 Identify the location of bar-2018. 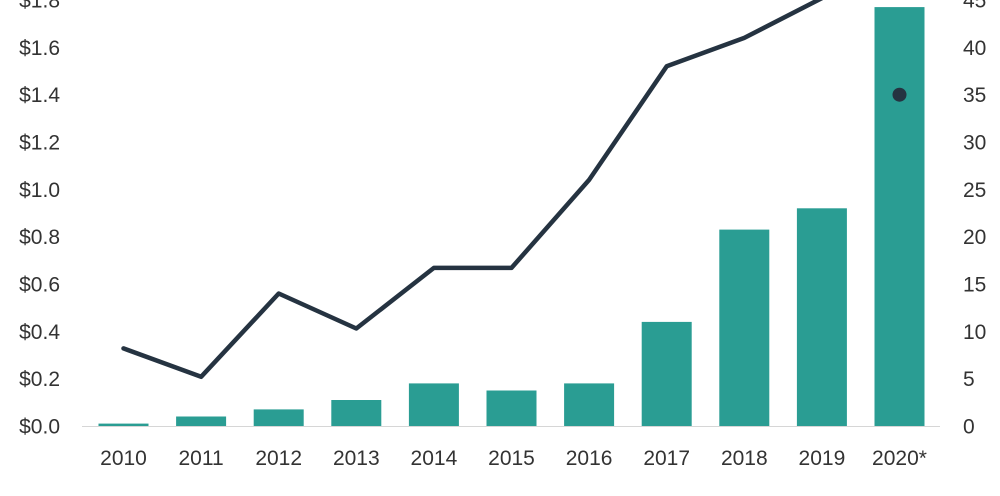
(744, 327).